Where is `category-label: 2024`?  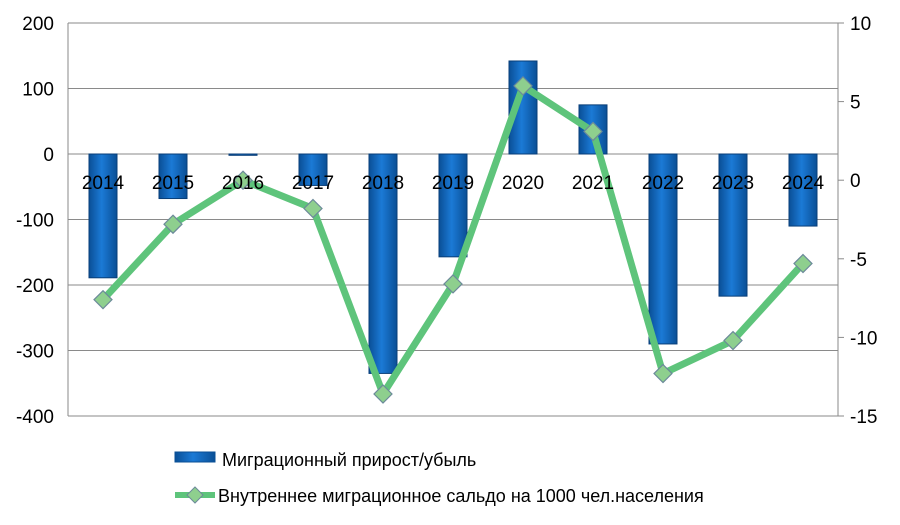 category-label: 2024 is located at coordinates (803, 183).